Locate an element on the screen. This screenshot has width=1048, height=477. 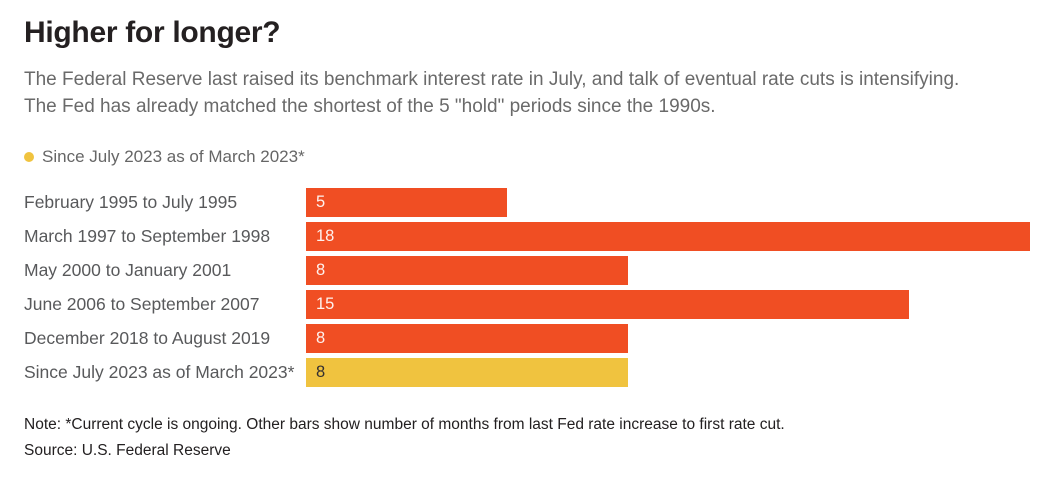
category-label: June 2006 to September 2007 is located at coordinates (142, 304).